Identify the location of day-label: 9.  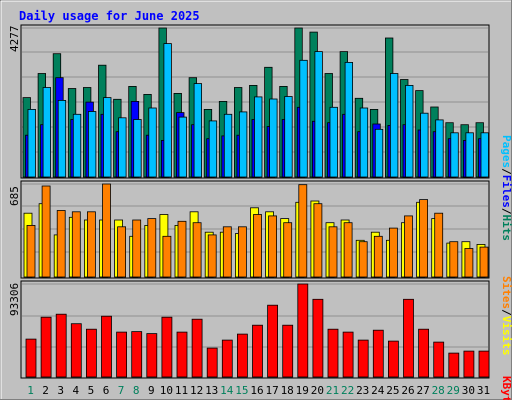
(151, 390).